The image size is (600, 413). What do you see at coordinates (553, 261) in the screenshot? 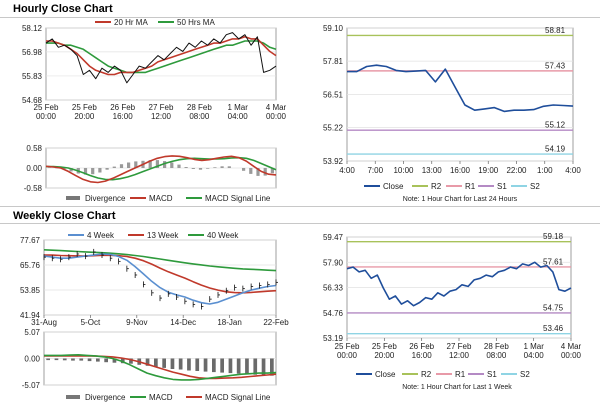
I see `weekly_pivot-level-r1-label: 57.61` at bounding box center [553, 261].